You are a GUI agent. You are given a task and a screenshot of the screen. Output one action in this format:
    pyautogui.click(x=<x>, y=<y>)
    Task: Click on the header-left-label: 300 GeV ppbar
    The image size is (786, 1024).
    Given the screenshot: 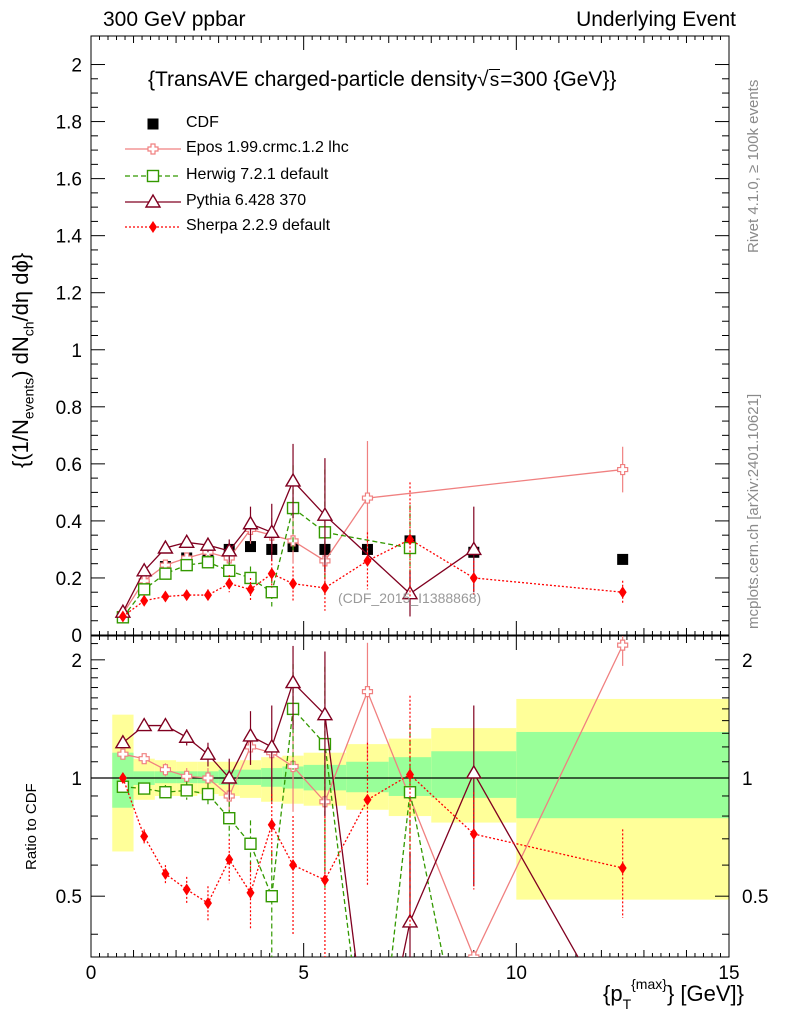 What is the action you would take?
    pyautogui.click(x=174, y=19)
    